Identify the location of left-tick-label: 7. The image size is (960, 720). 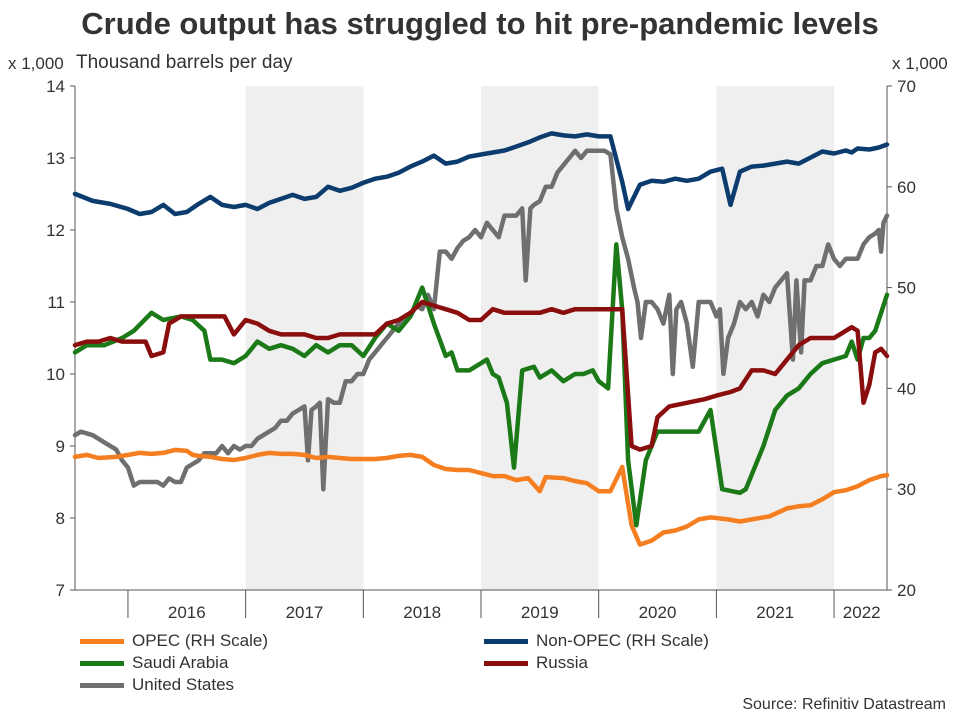
(60, 590).